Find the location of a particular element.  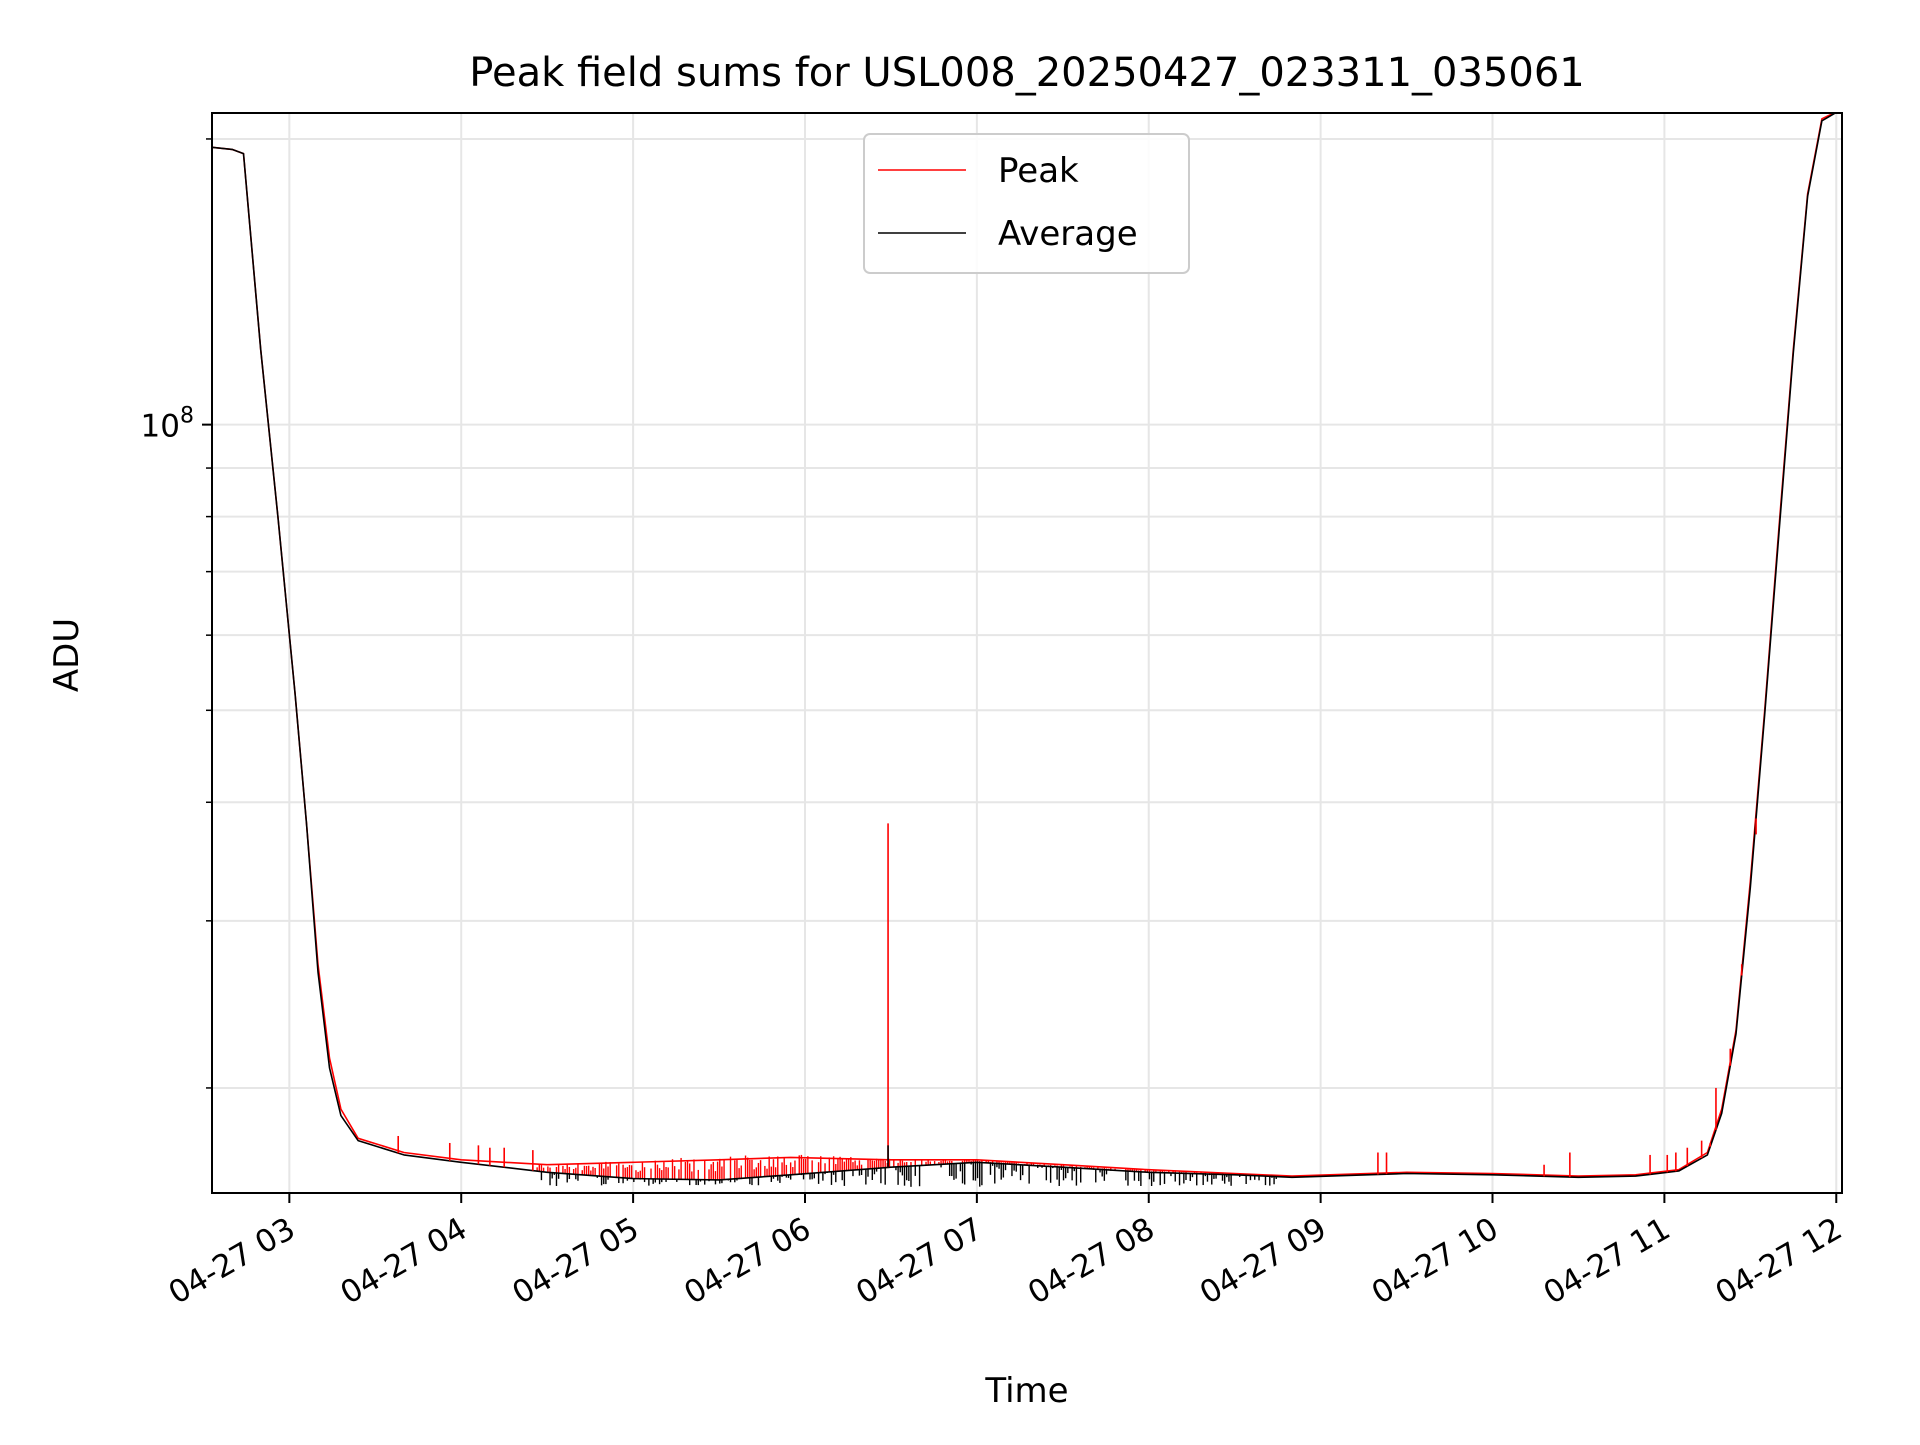

legend-peak-label: Peak is located at coordinates (1038, 171).